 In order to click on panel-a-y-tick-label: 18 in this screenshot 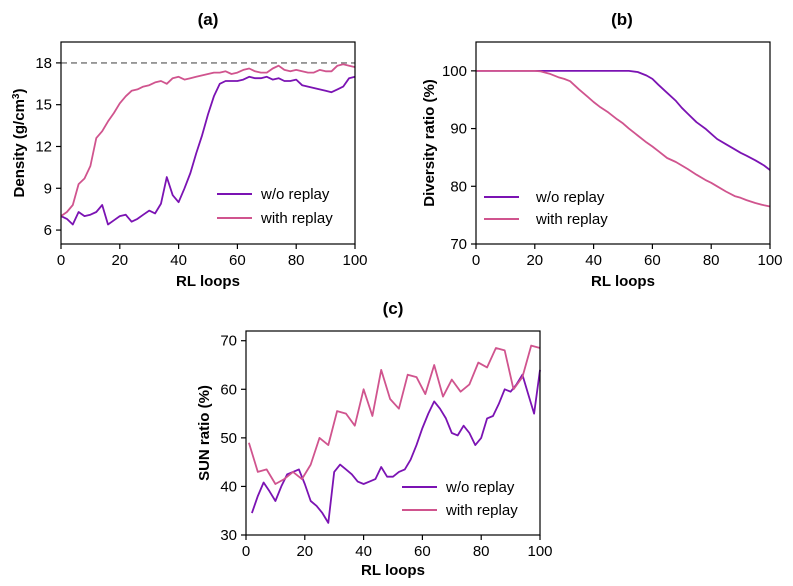, I will do `click(43, 63)`.